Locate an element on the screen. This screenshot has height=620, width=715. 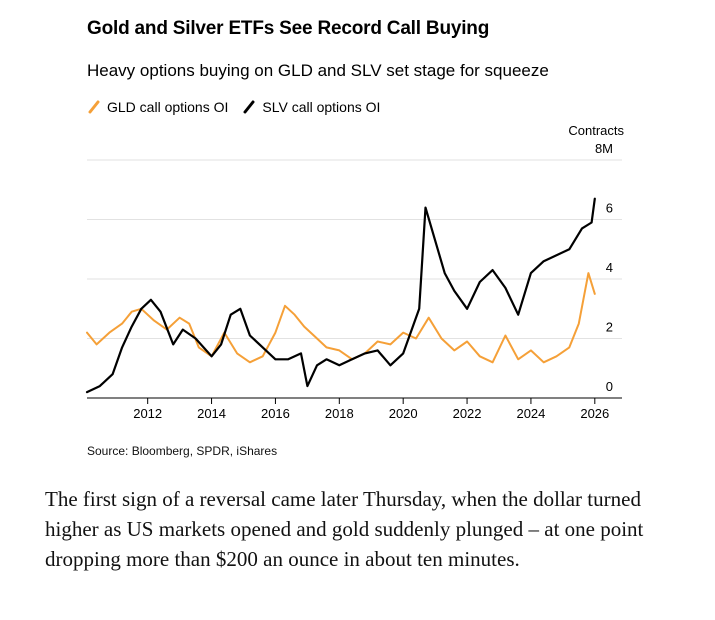
y-tick-label: 8M is located at coordinates (604, 148).